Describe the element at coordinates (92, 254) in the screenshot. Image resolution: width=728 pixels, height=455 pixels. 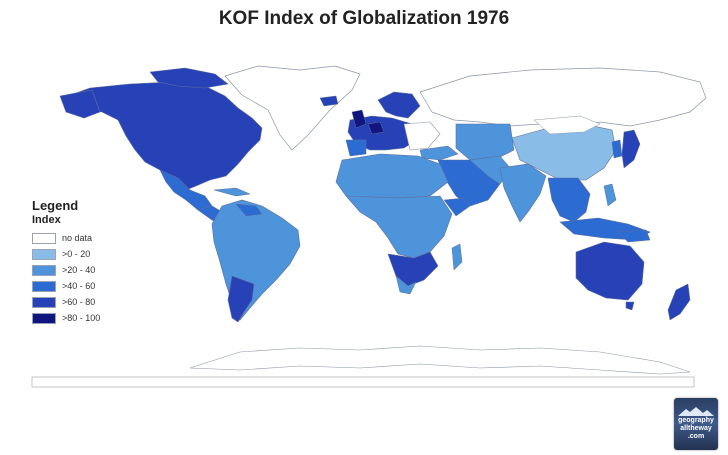
I see `legend-item-0-20: >0 - 20` at that location.